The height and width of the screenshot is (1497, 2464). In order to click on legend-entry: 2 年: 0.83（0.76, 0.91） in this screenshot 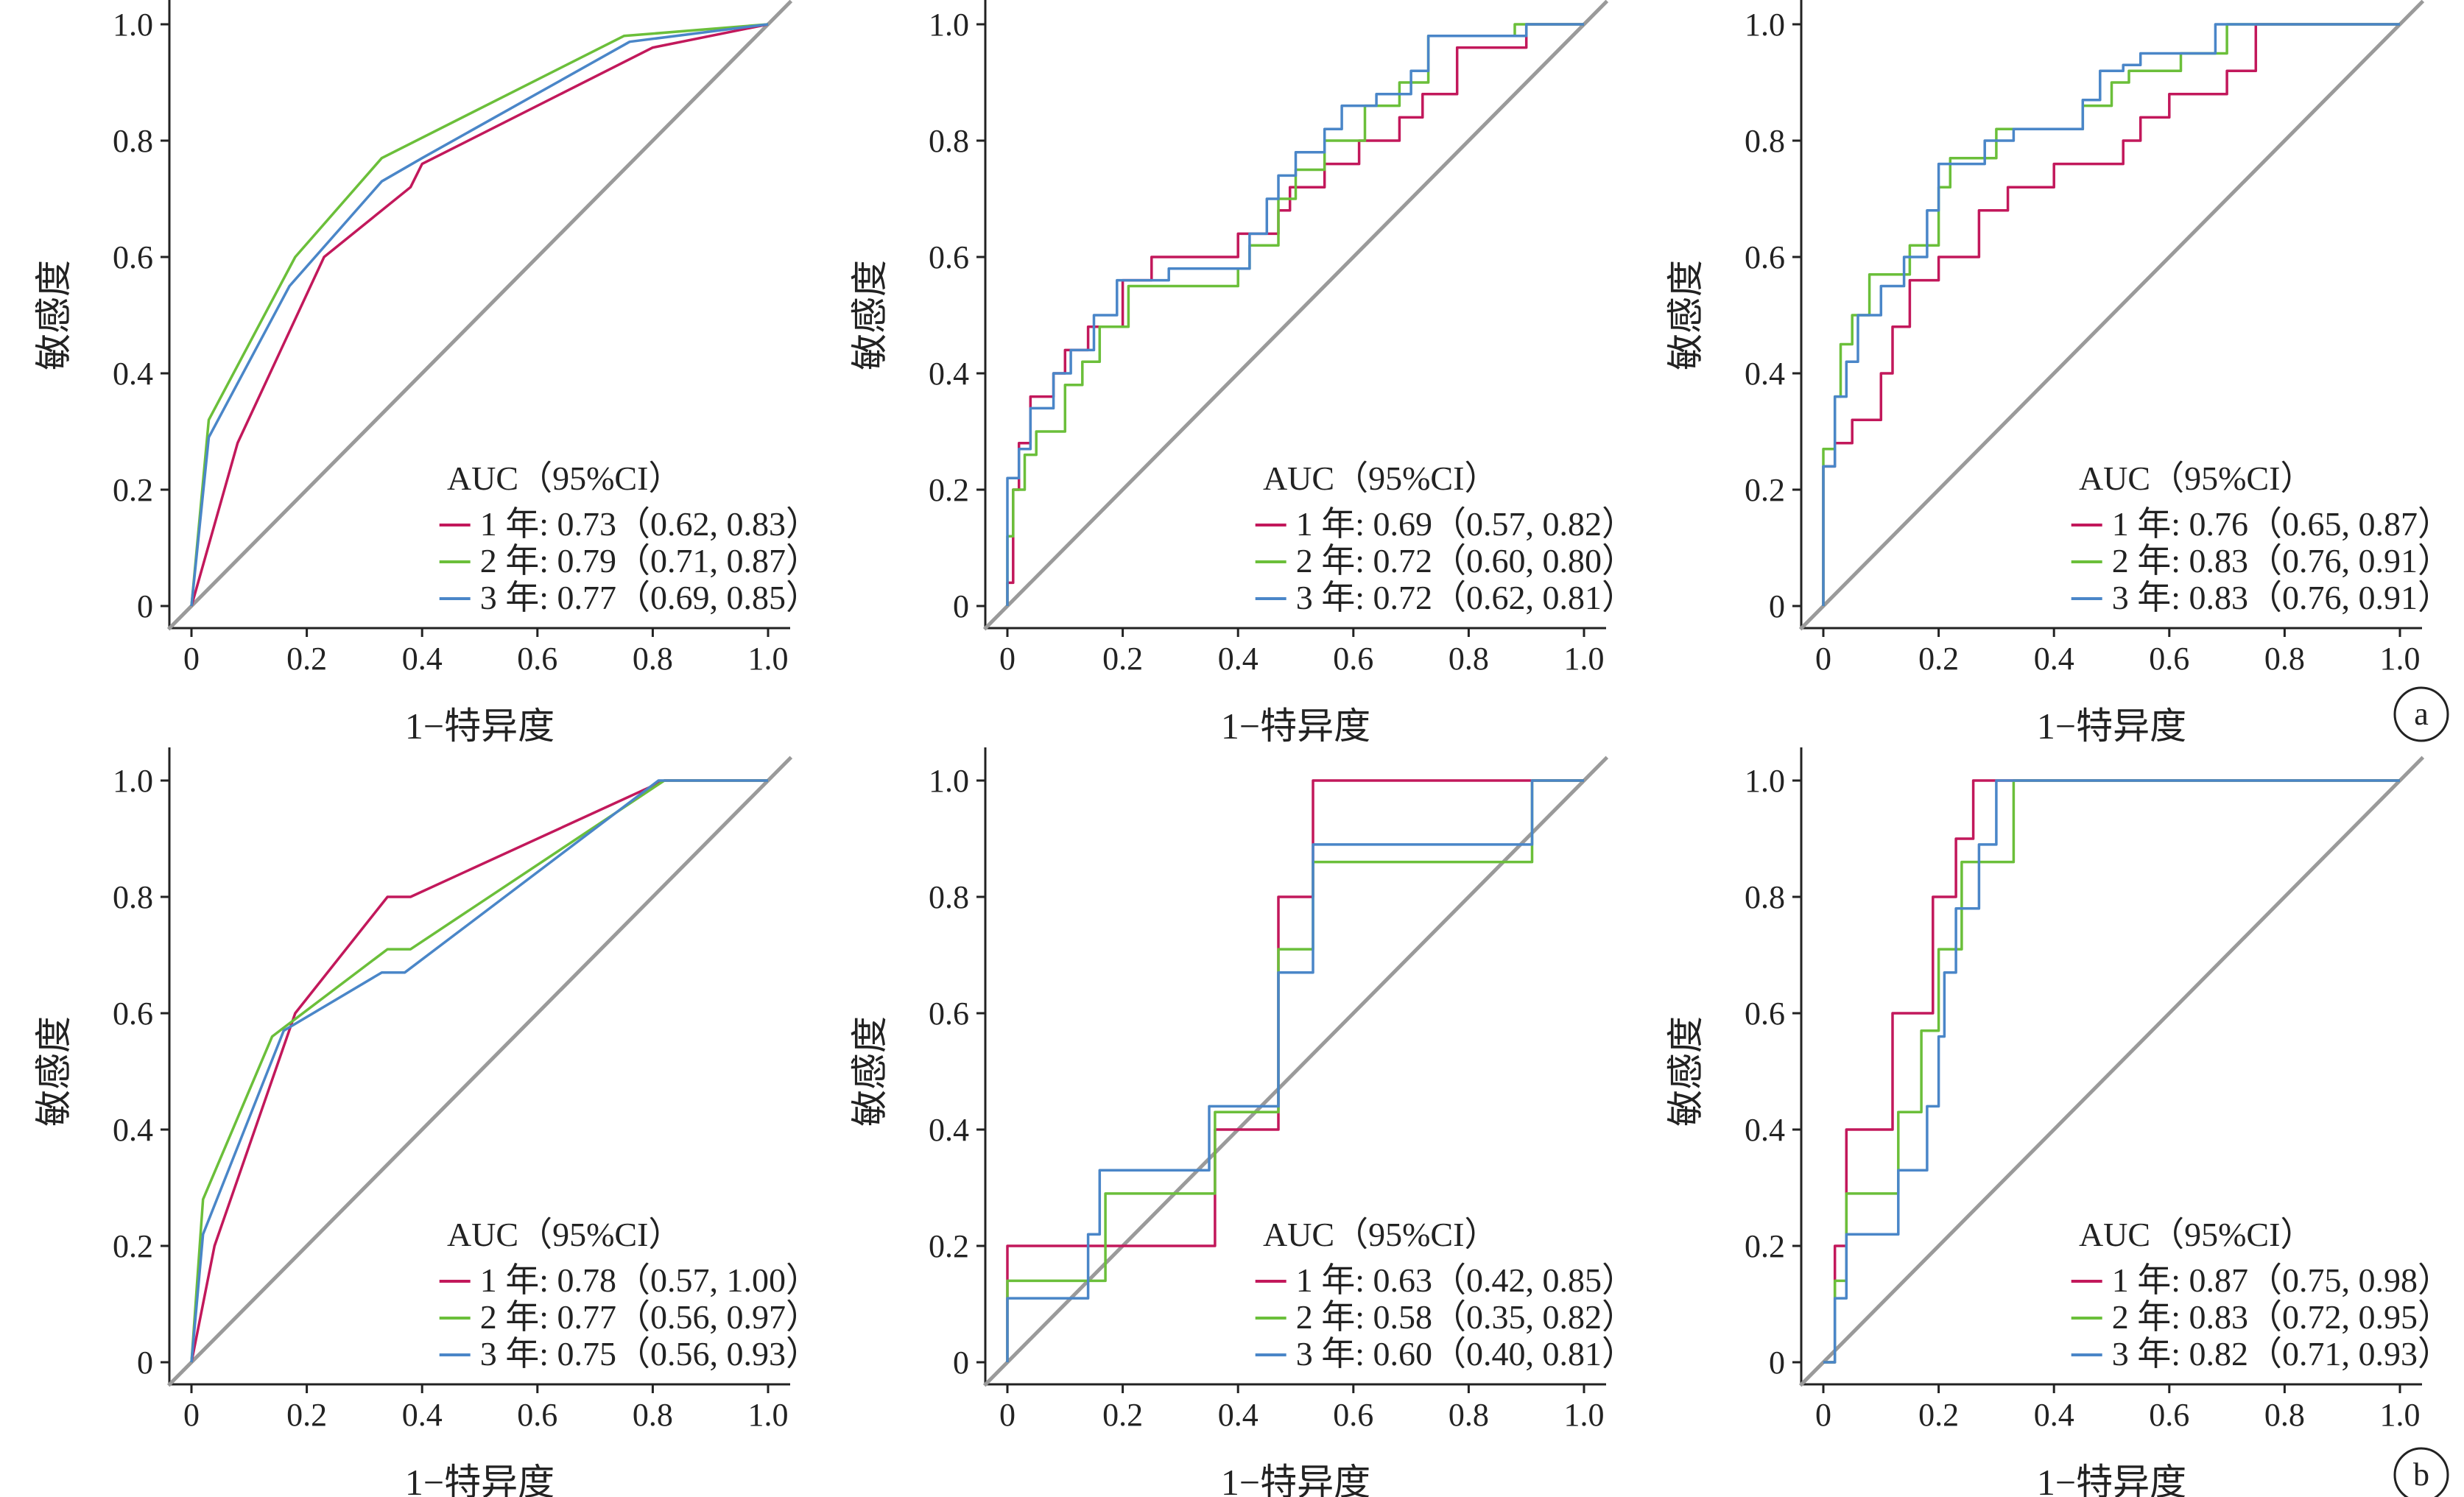, I will do `click(2281, 561)`.